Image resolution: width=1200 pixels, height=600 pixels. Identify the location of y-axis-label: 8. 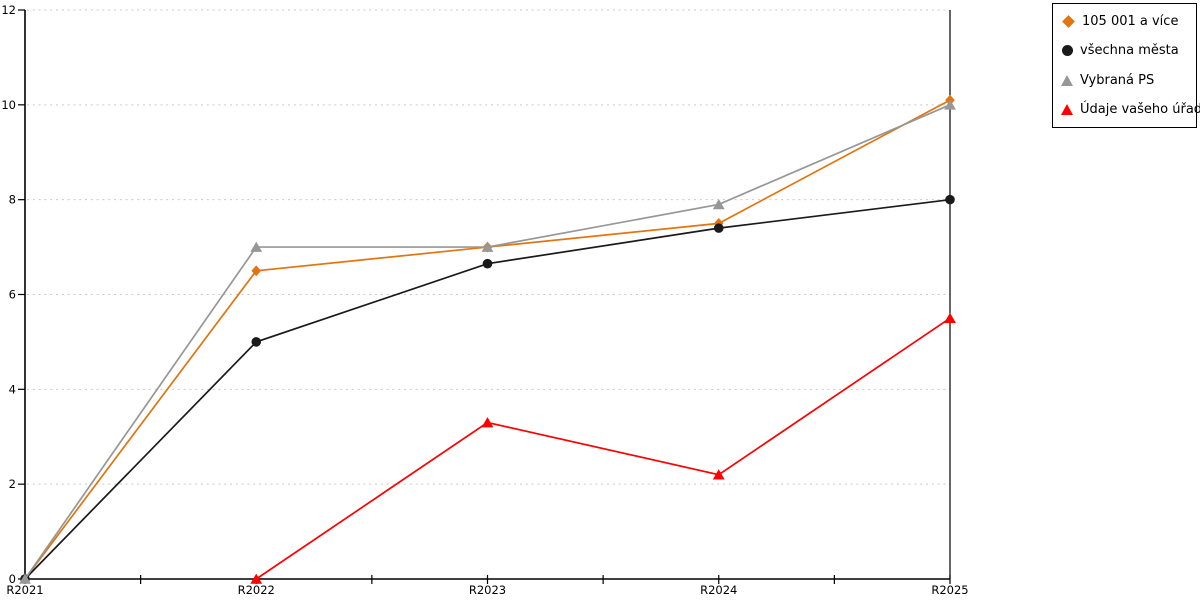
(12, 200).